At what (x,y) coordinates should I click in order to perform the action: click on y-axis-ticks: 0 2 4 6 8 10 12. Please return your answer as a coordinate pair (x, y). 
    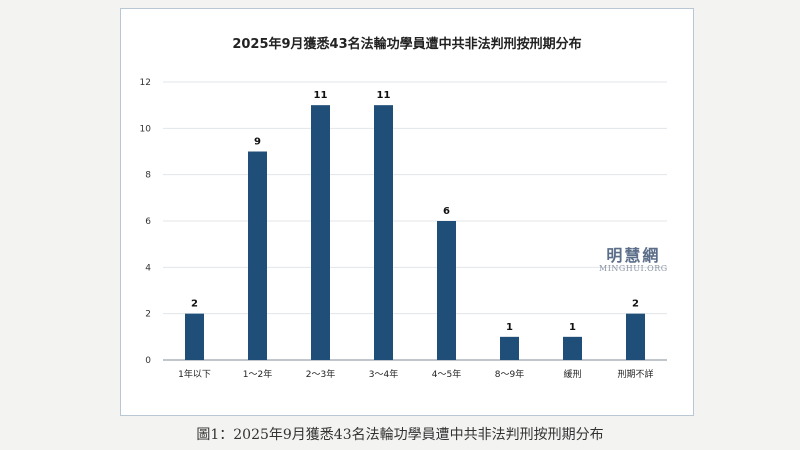
    Looking at the image, I should click on (146, 222).